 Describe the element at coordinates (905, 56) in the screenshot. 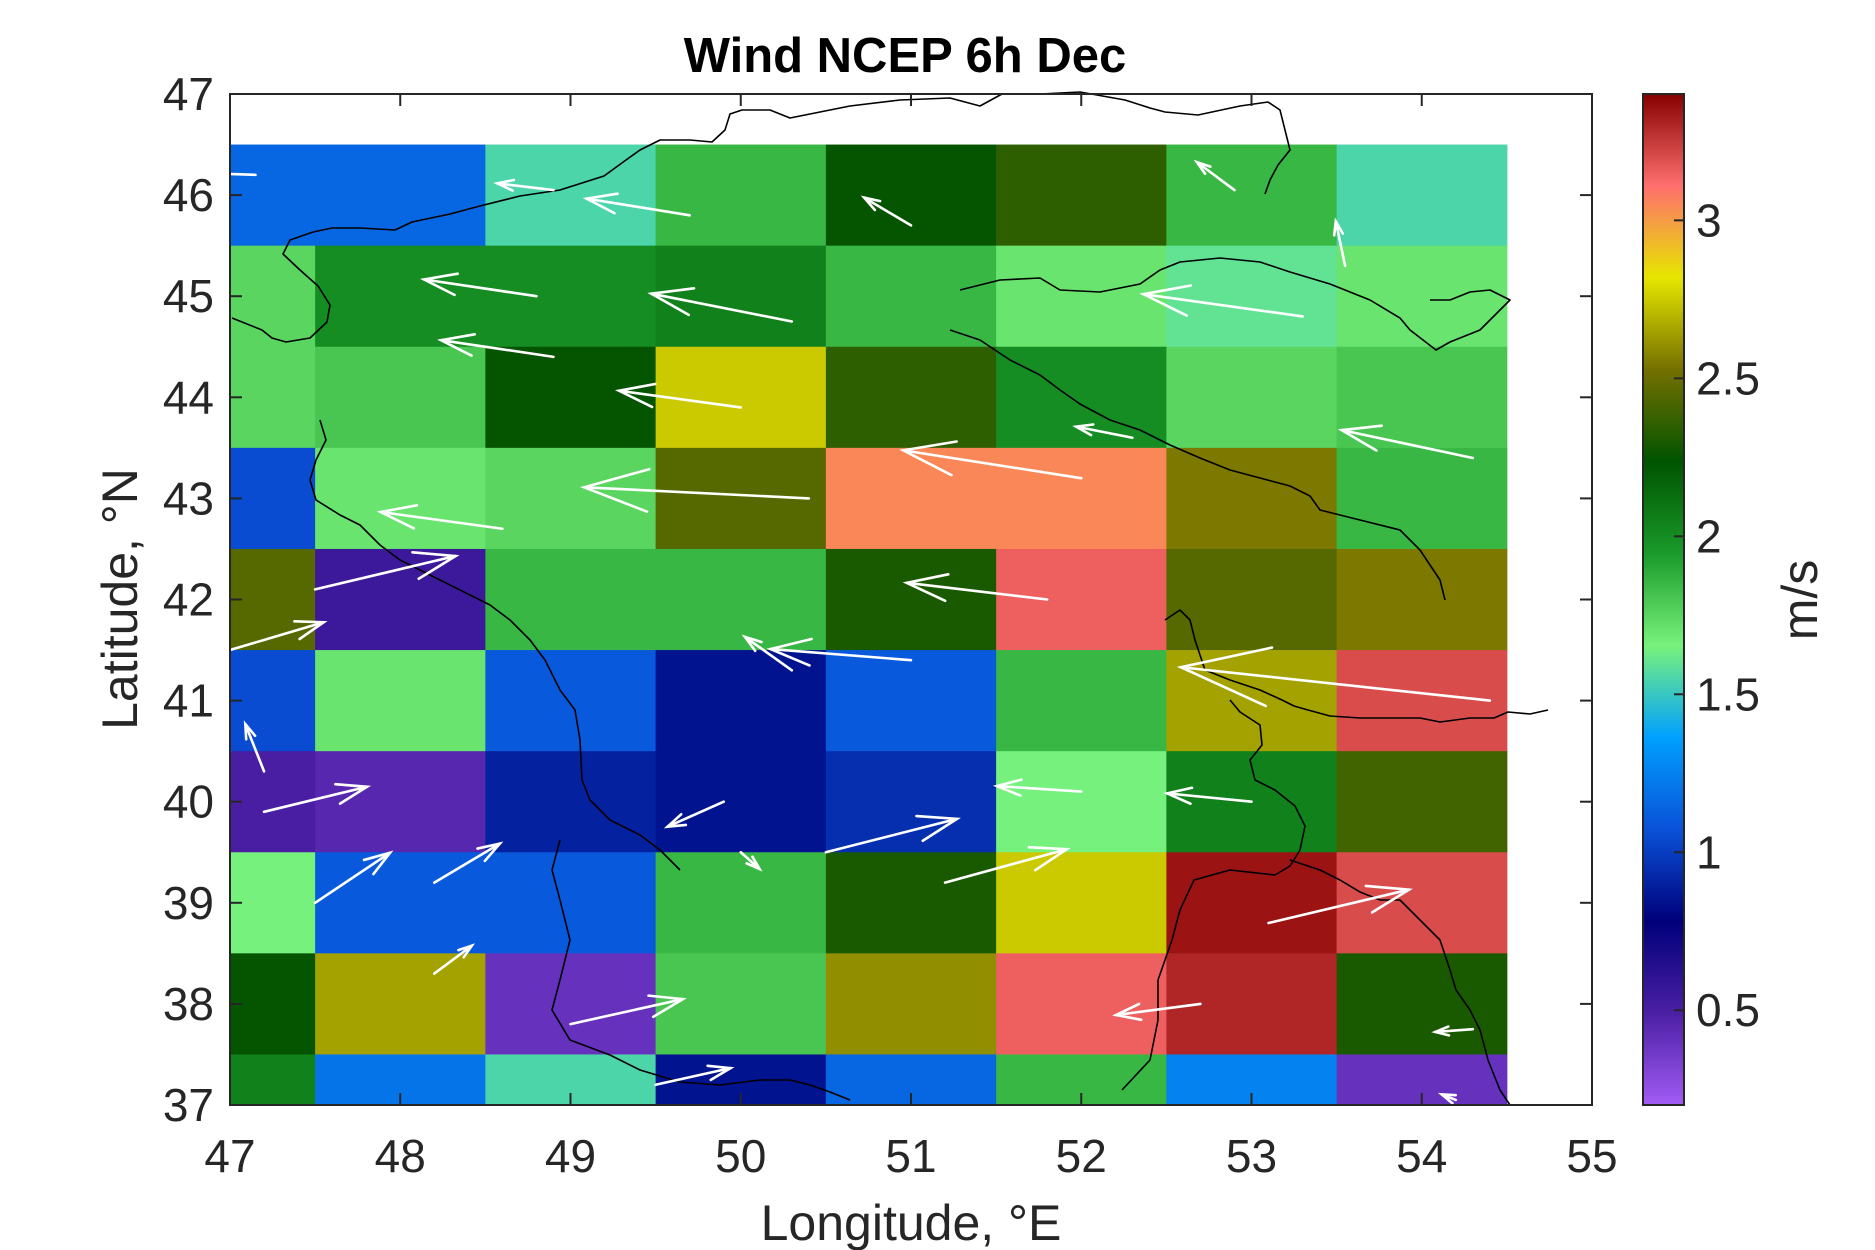

I see `chart-title: Wind NCEP 6h Dec` at that location.